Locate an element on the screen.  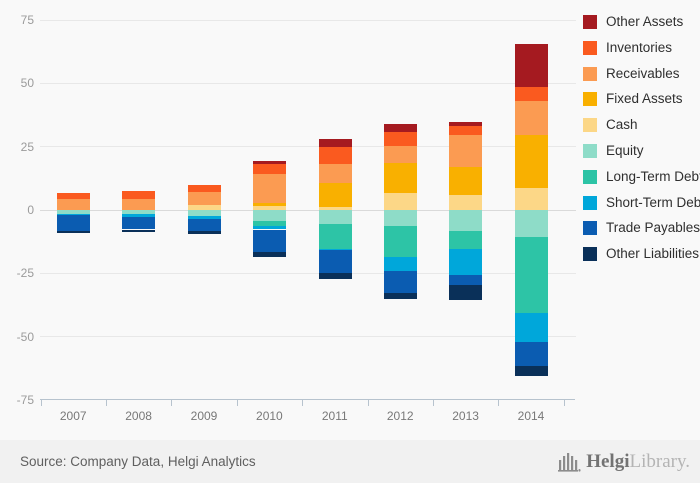
legend-label: Cash is located at coordinates (622, 125).